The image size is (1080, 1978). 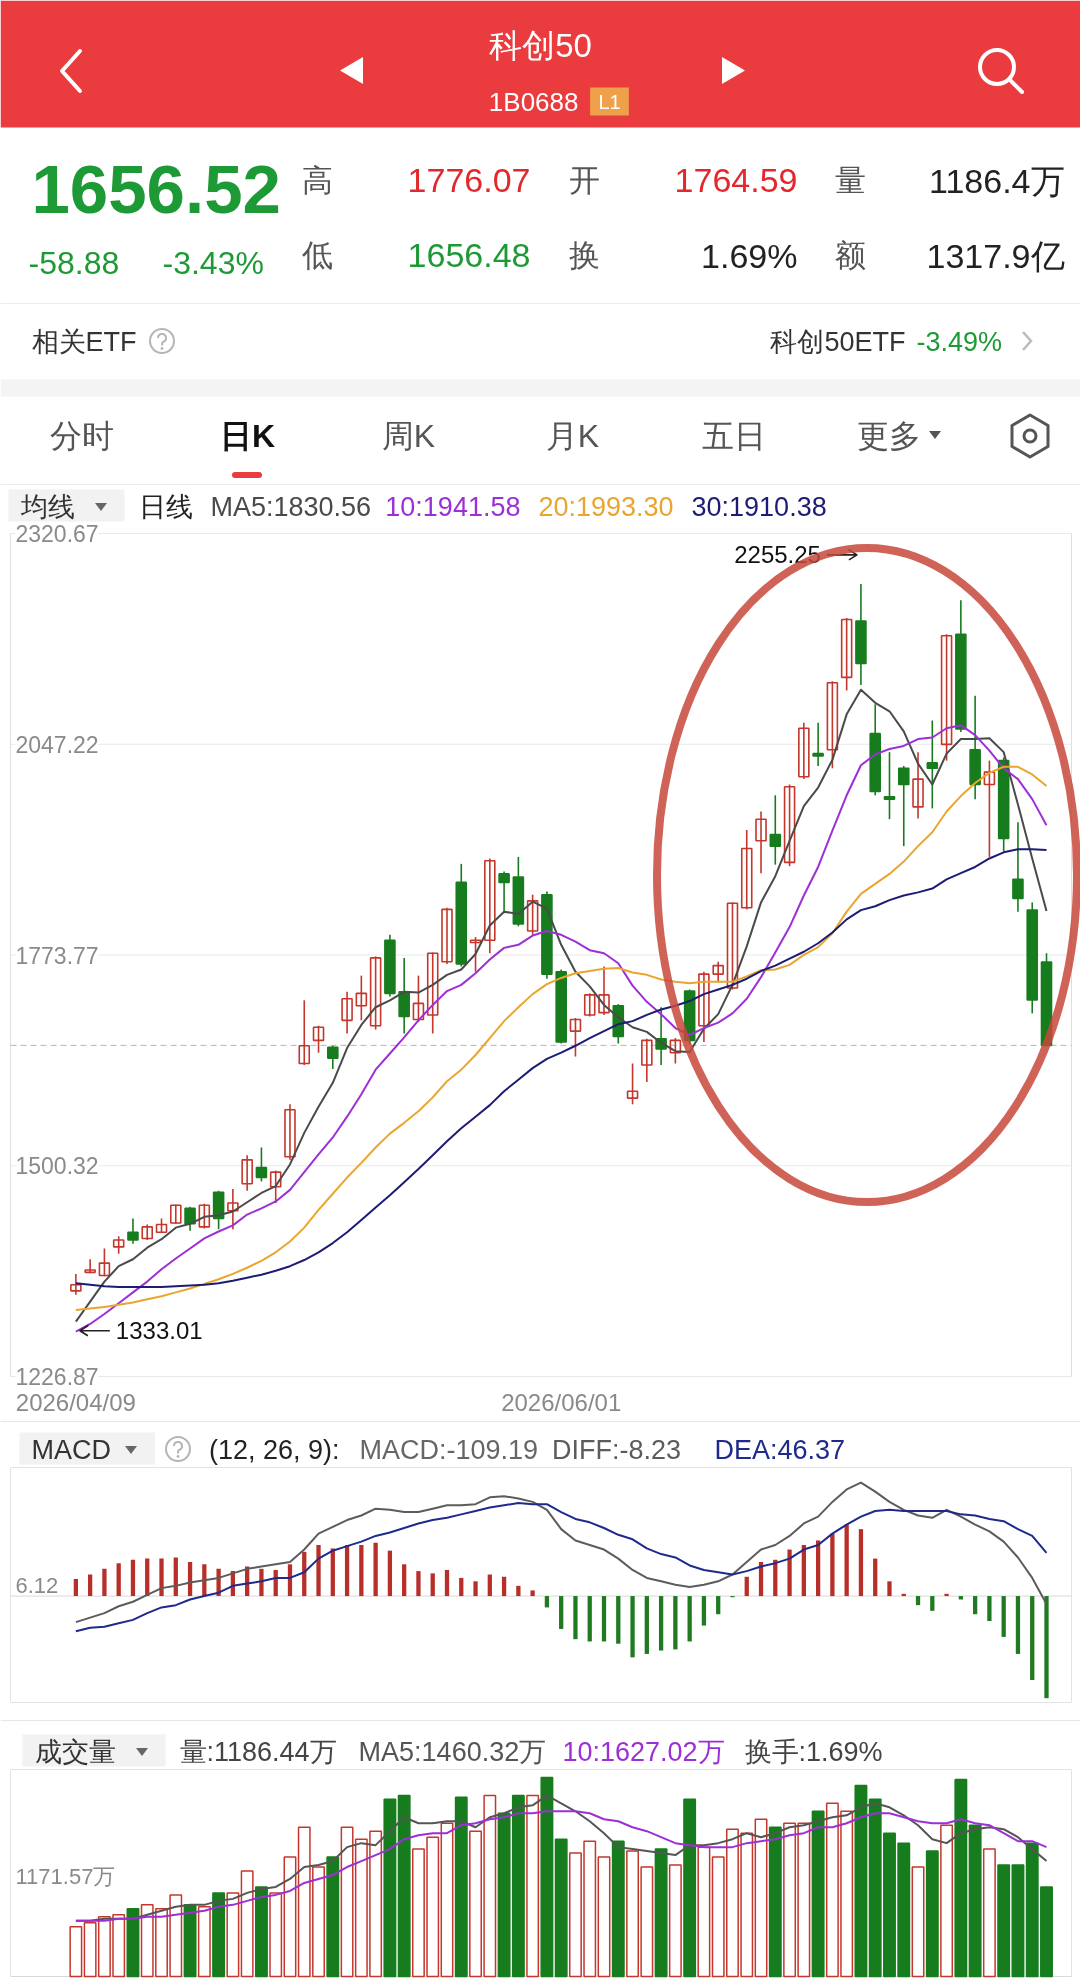 I want to click on text: 换, so click(x=584, y=255).